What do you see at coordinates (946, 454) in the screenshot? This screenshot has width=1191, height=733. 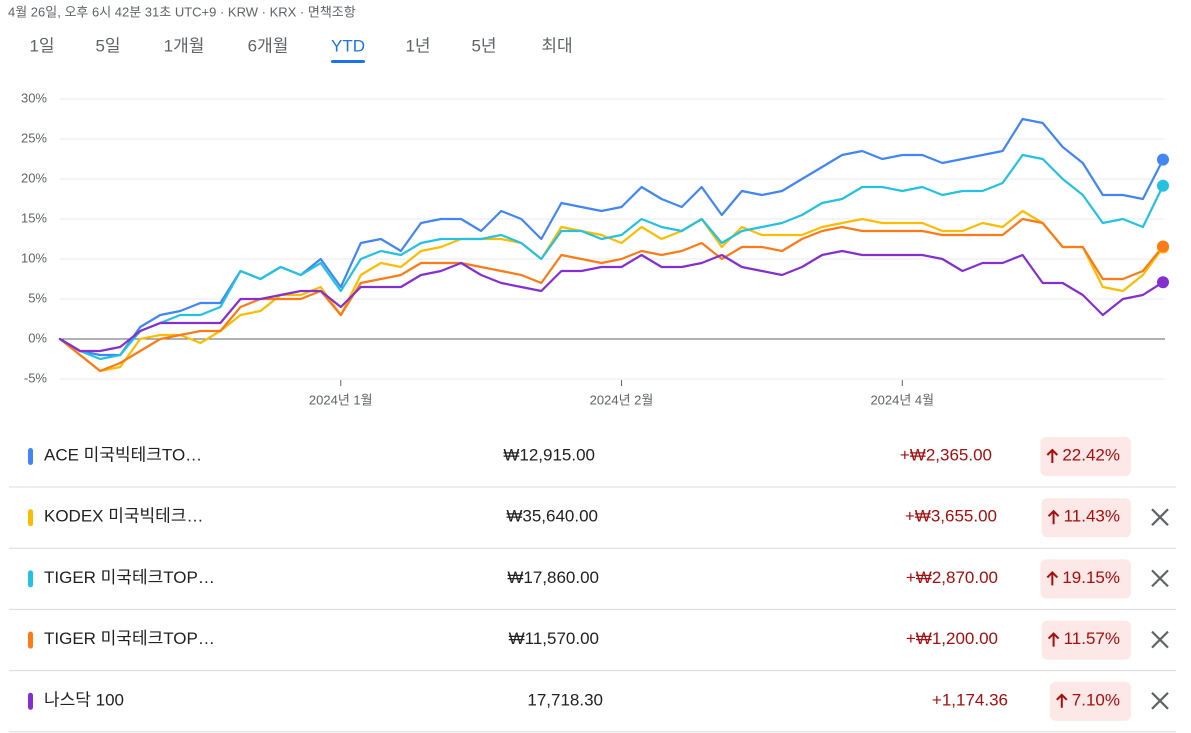 I see `change: +₩2,365.00` at bounding box center [946, 454].